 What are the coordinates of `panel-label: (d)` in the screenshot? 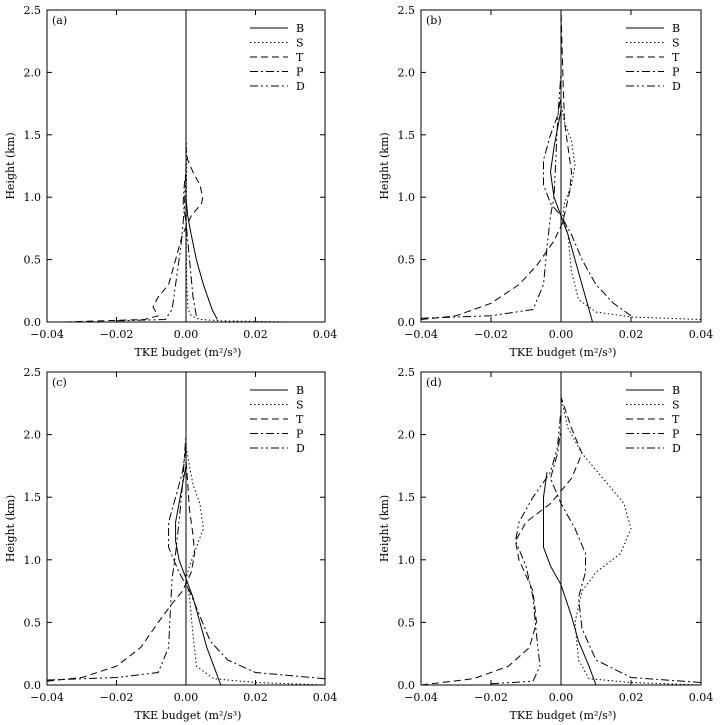 It's located at (434, 382).